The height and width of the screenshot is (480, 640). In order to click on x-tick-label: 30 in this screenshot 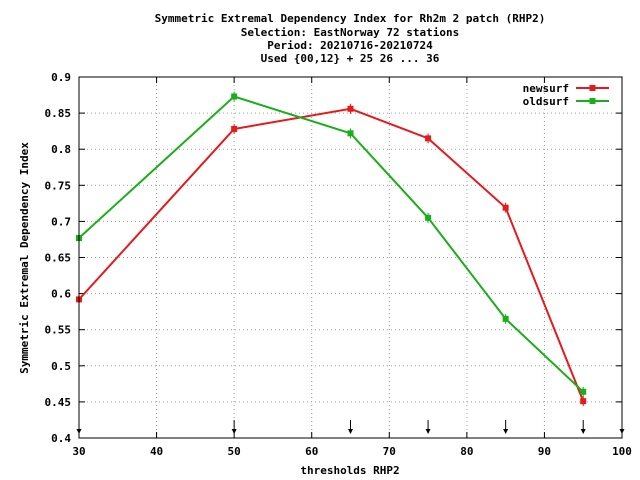, I will do `click(78, 451)`.